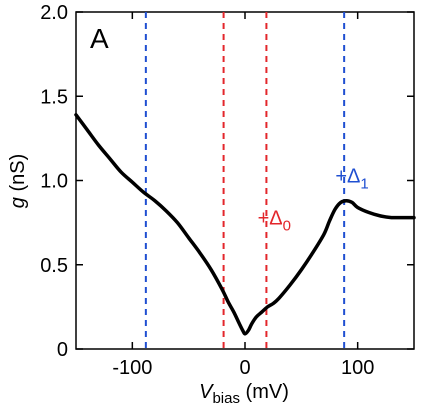 Image resolution: width=424 pixels, height=408 pixels. Describe the element at coordinates (244, 368) in the screenshot. I see `x-tick-label: 0` at that location.